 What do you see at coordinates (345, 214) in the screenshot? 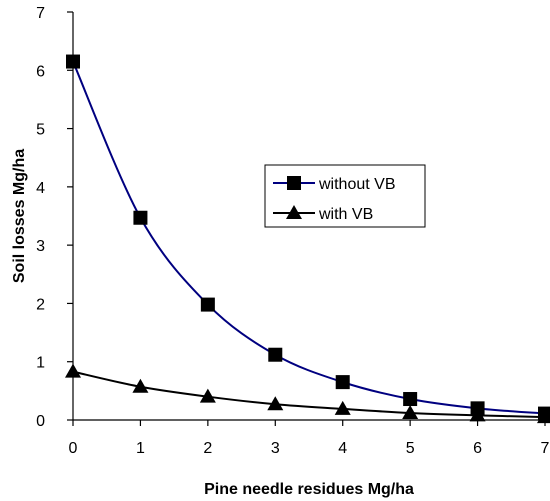
I see `legend-label-with-vb: with VB` at bounding box center [345, 214].